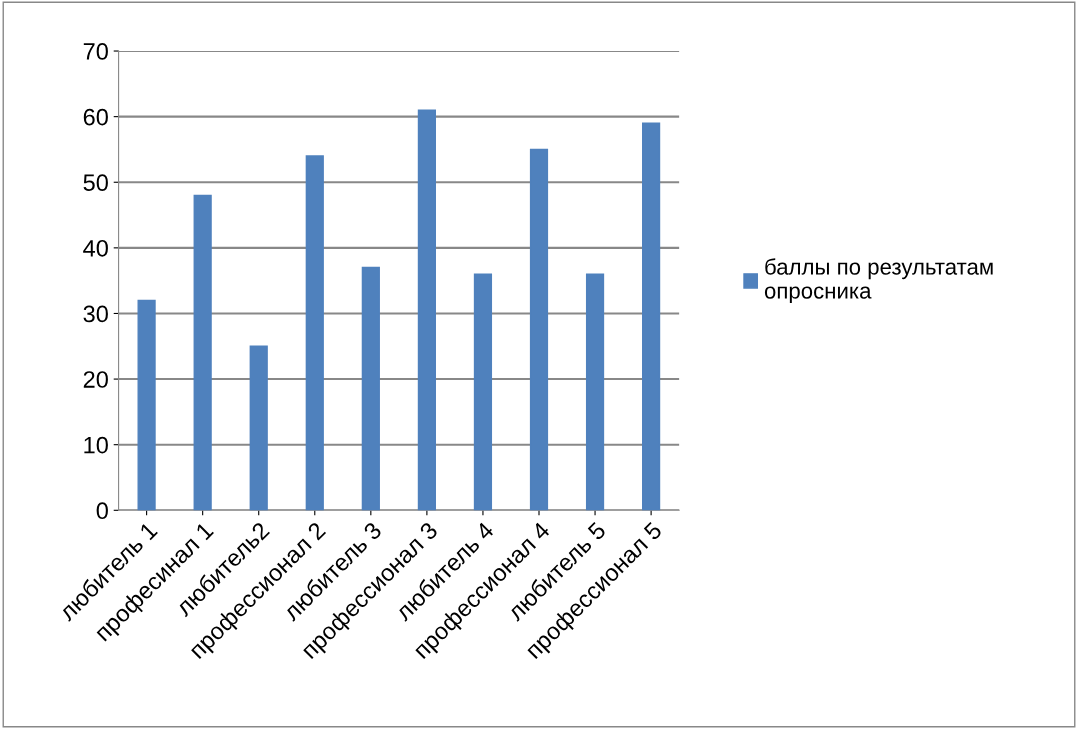 The width and height of the screenshot is (1078, 729). I want to click on y-tick-label: 0, so click(102, 511).